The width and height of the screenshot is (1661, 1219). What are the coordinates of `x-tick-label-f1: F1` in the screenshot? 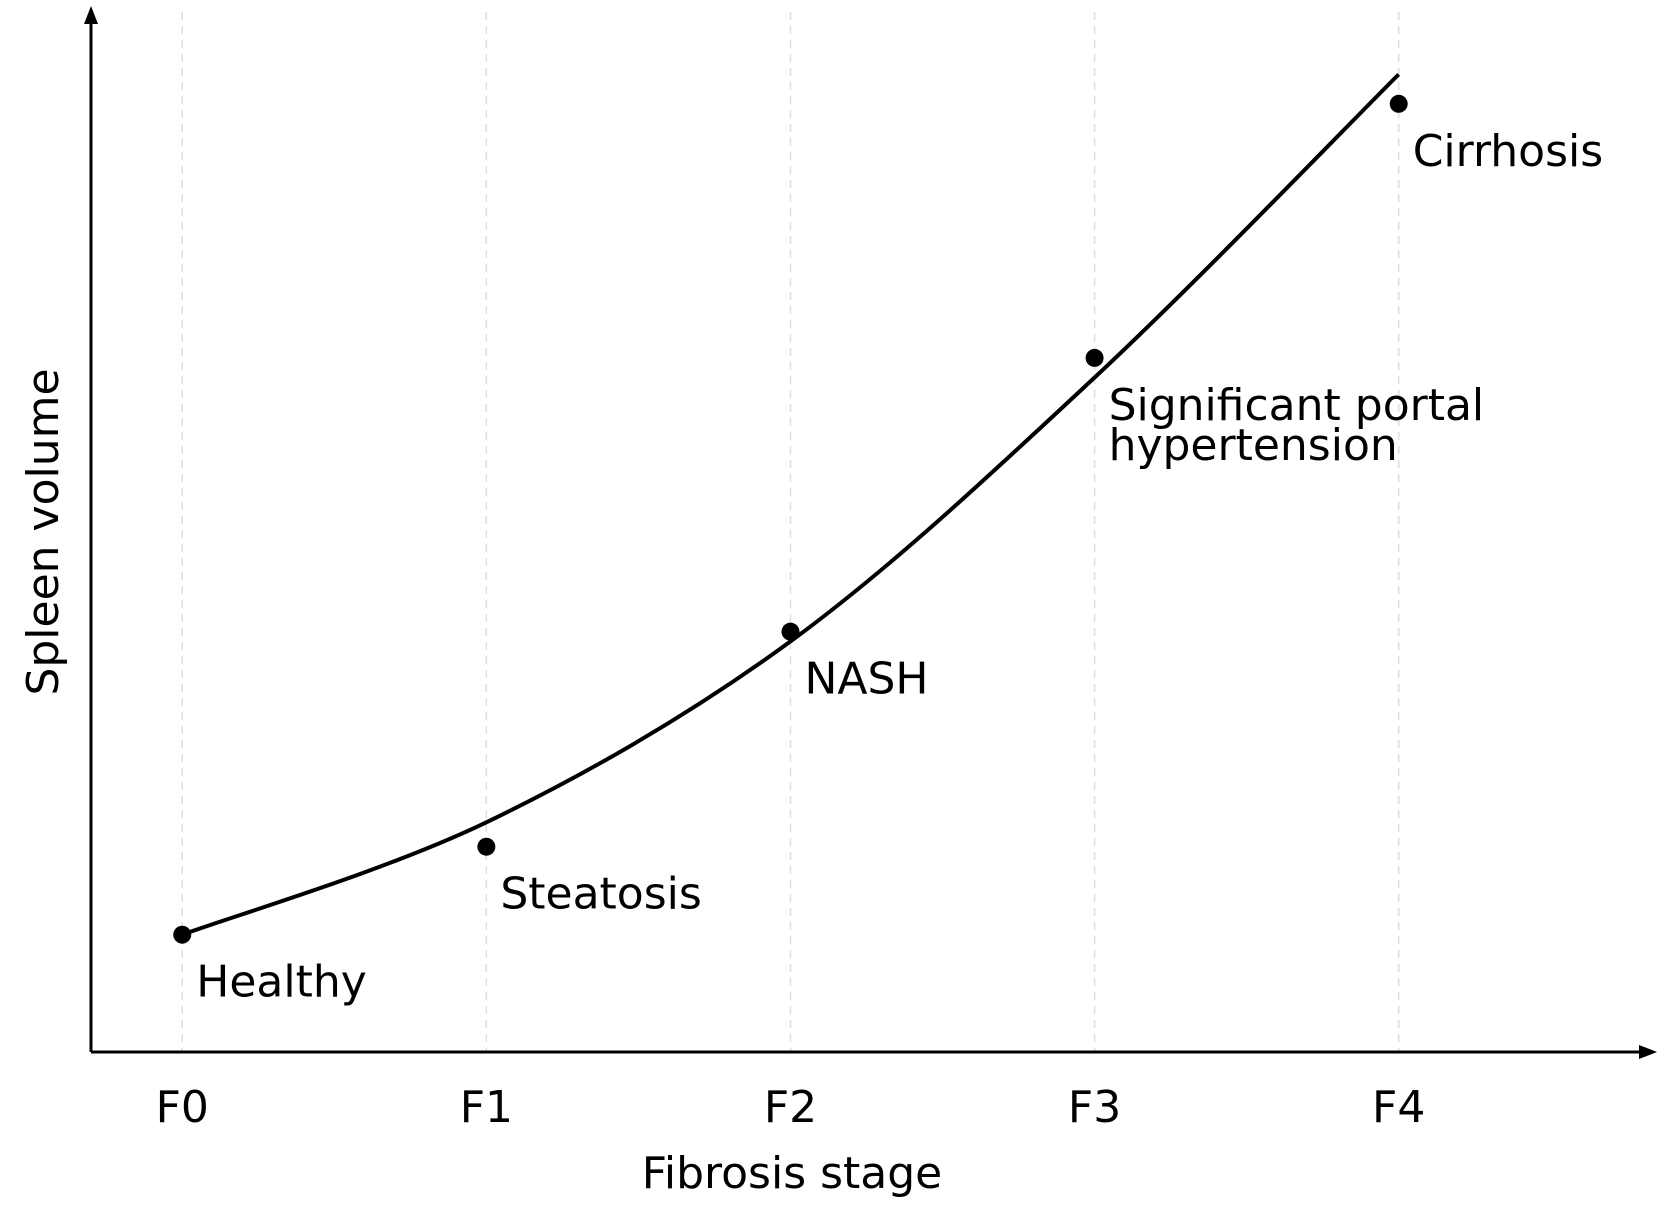 It's located at (486, 1107).